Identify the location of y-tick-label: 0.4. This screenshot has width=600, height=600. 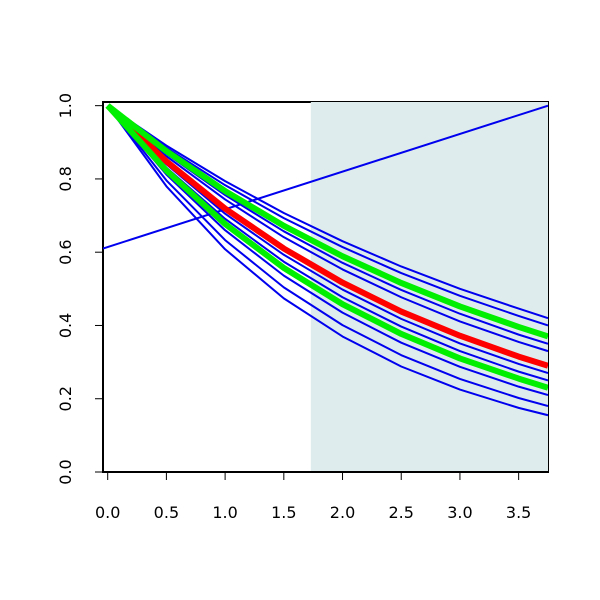
(65, 325).